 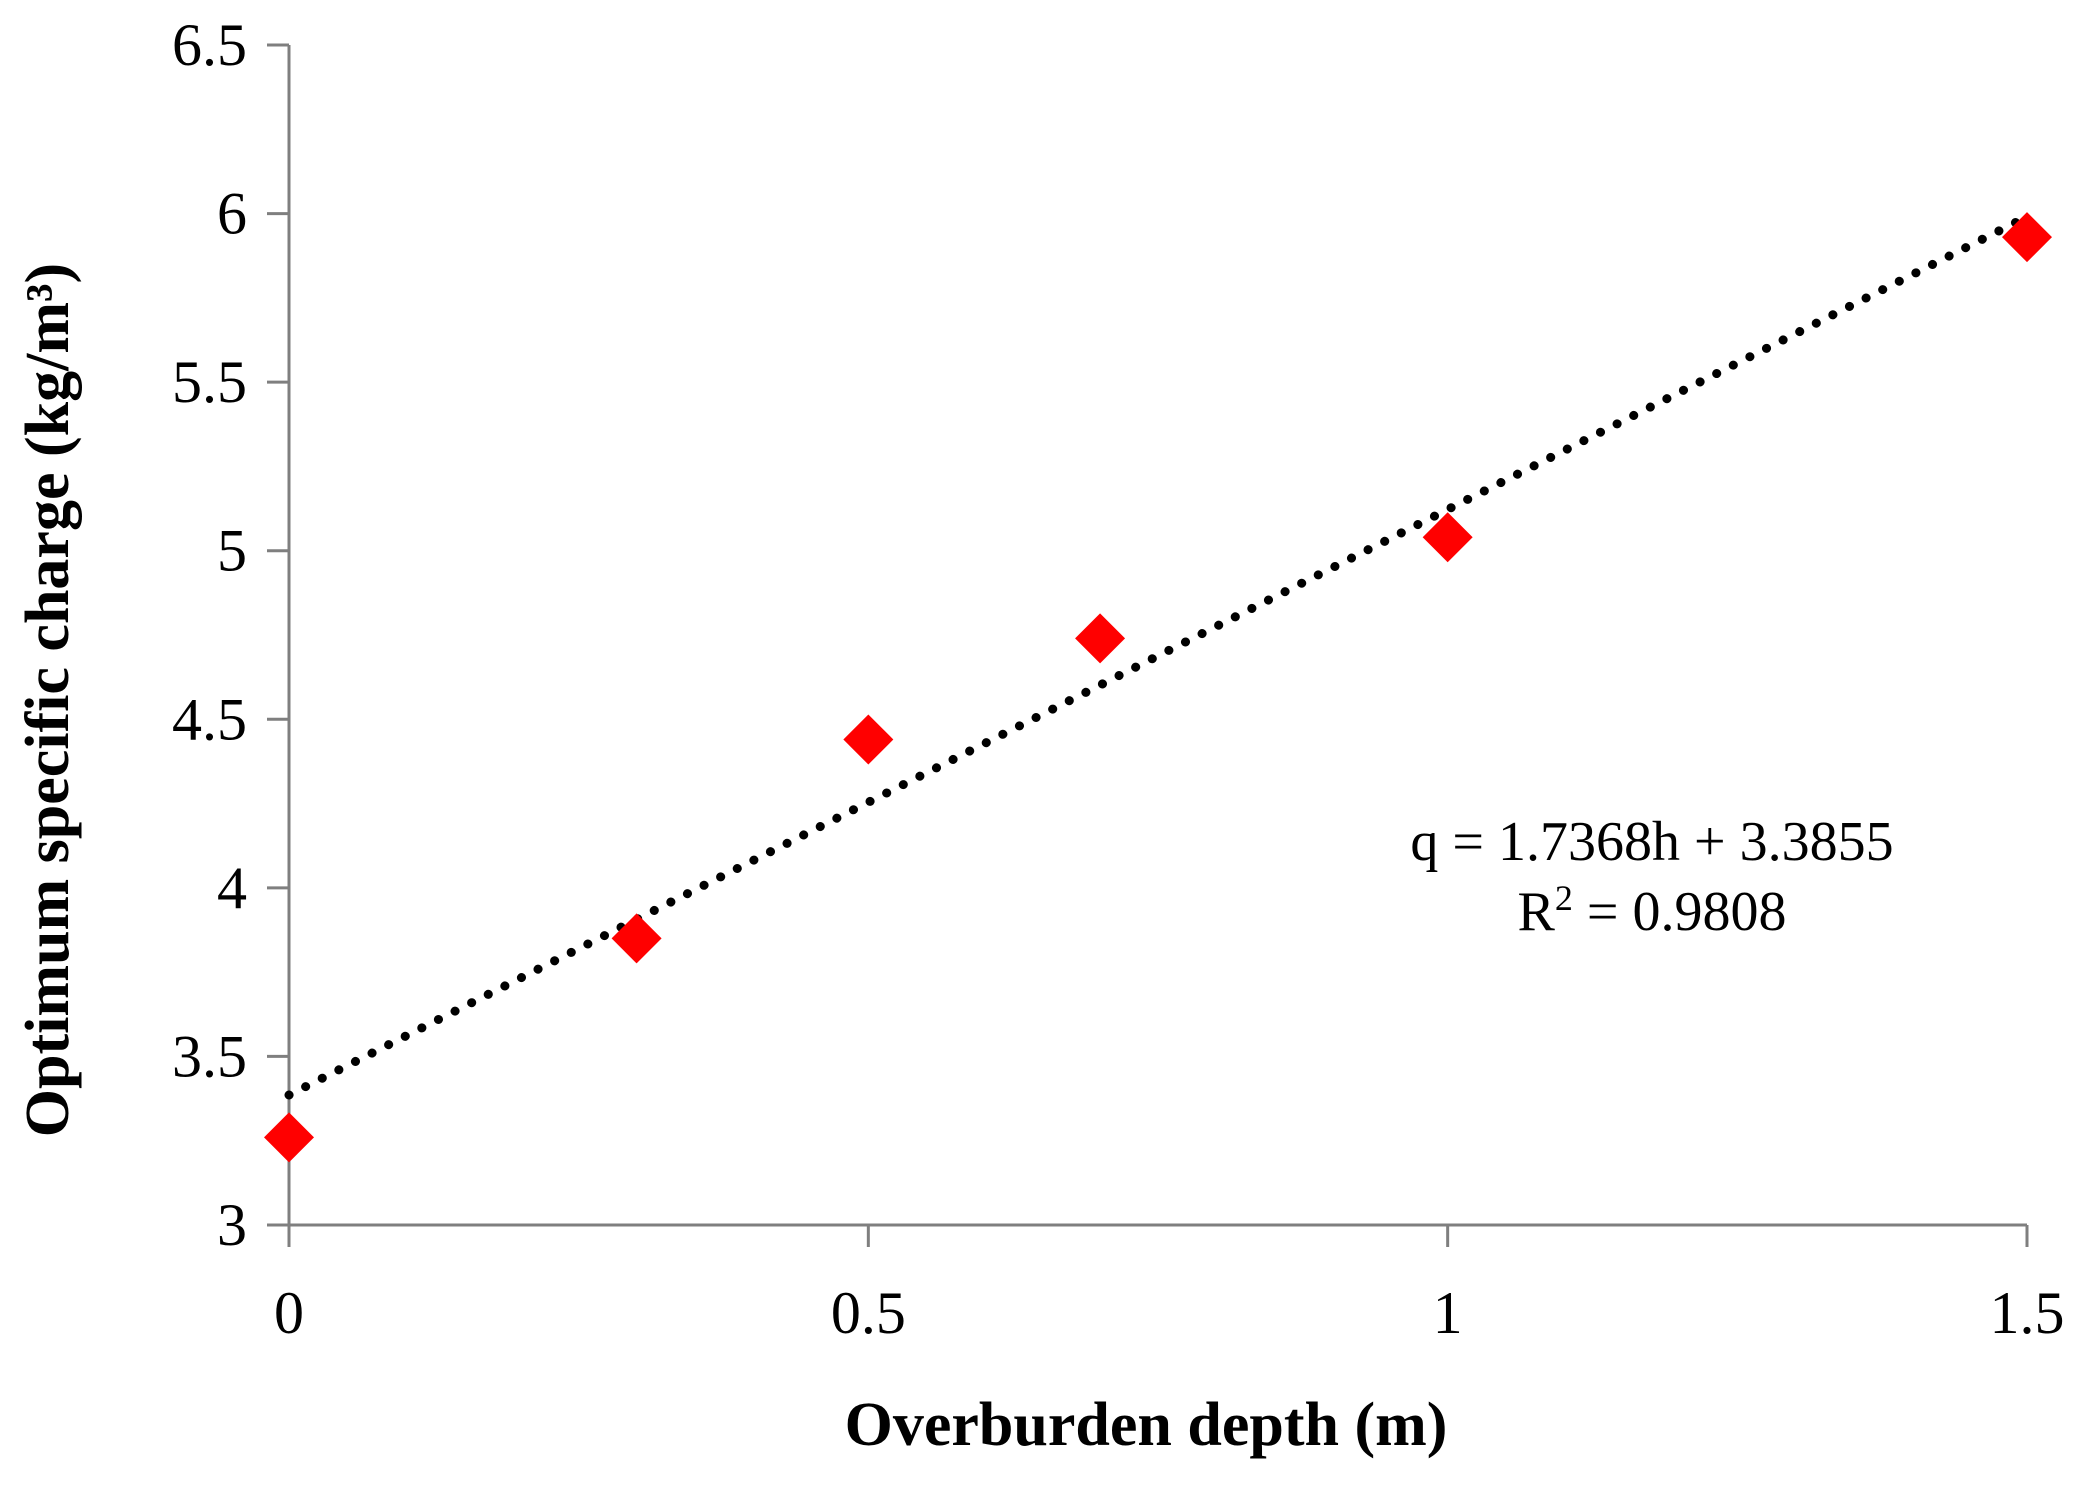 I want to click on r-squared-value: = 0.9808, so click(x=1680, y=912).